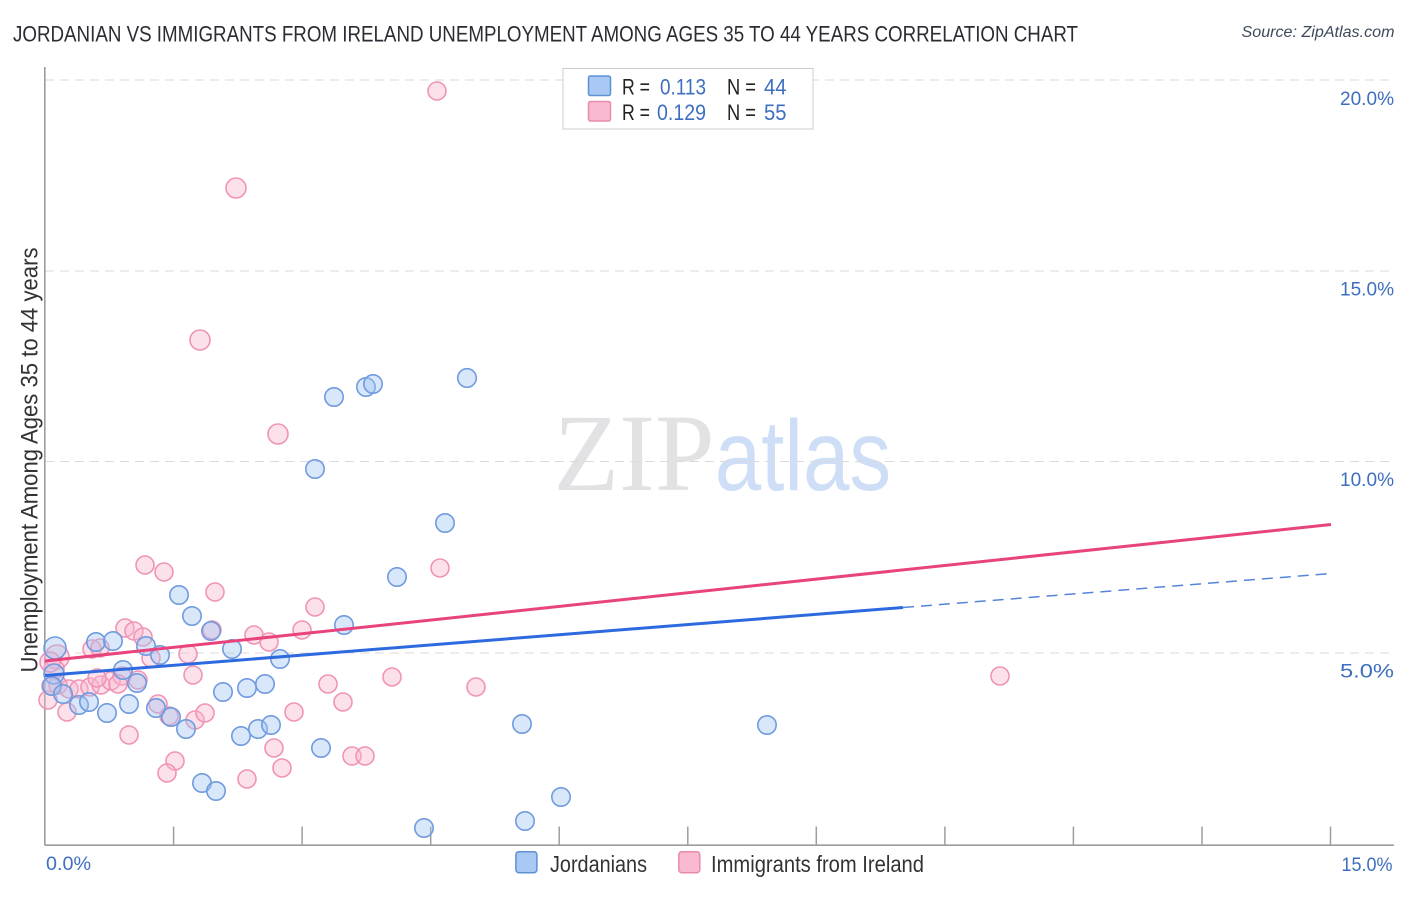 This screenshot has width=1406, height=897. I want to click on svg-text: 0.113, so click(683, 87).